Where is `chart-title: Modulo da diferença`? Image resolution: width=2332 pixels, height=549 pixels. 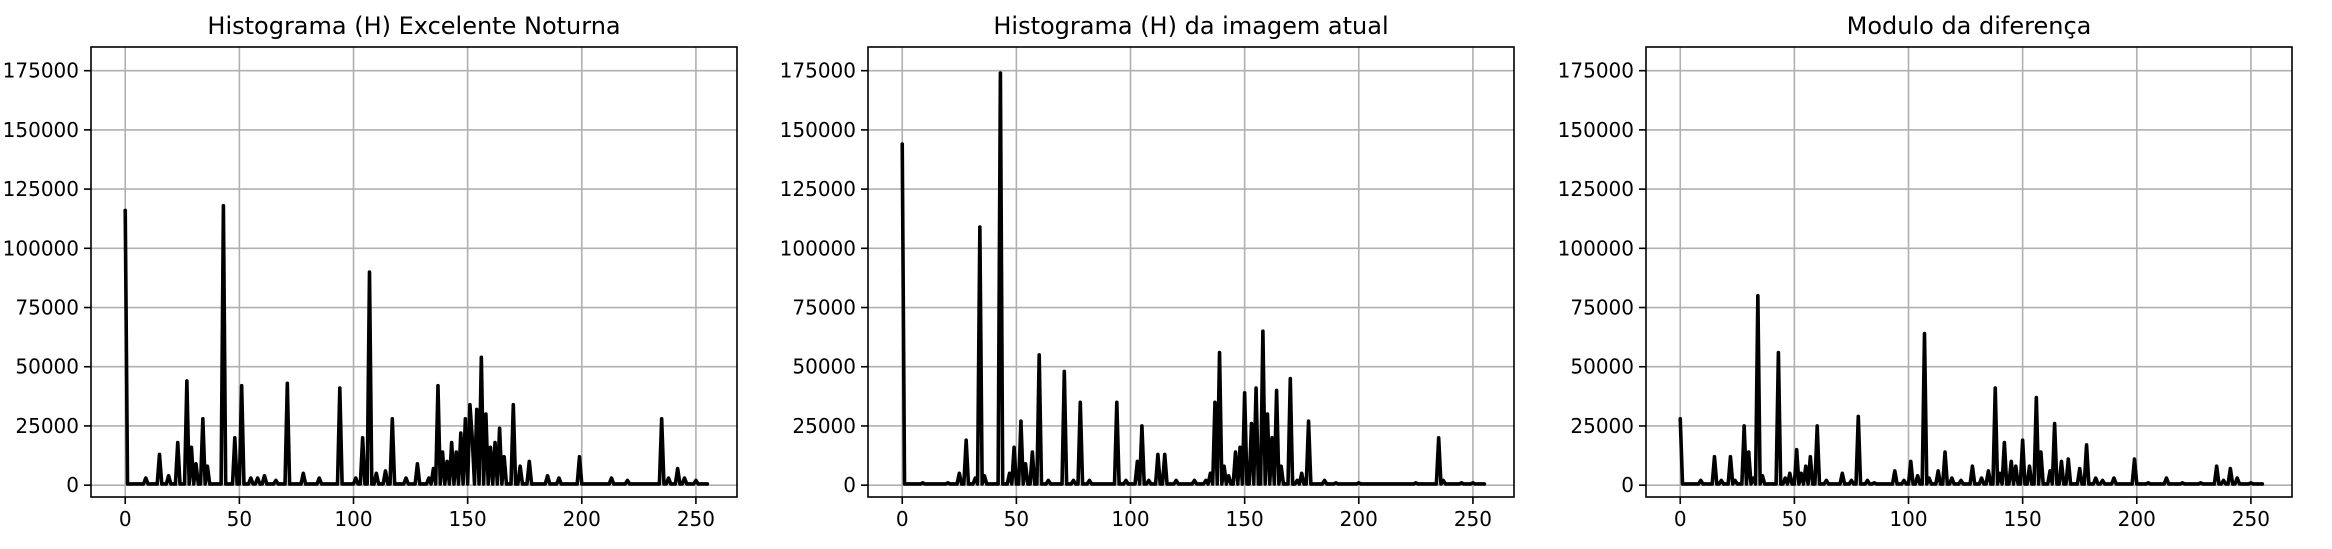
chart-title: Modulo da diferença is located at coordinates (1969, 26).